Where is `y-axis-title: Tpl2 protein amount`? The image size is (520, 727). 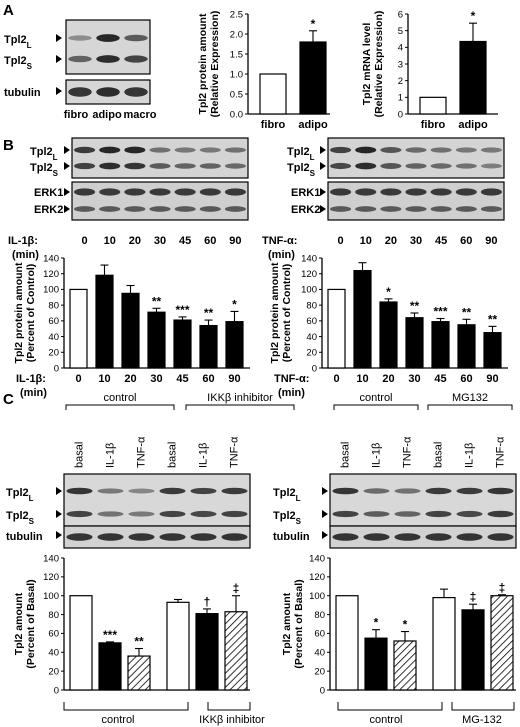
y-axis-title: Tpl2 protein amount is located at coordinates (19, 312).